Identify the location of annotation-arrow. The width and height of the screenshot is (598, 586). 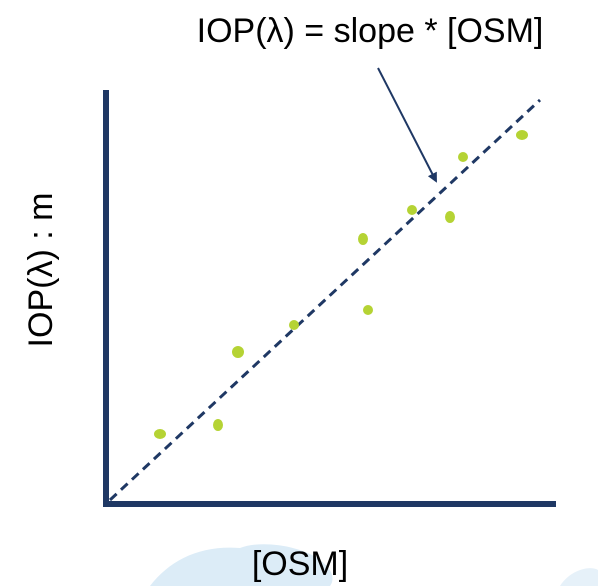
(407, 125).